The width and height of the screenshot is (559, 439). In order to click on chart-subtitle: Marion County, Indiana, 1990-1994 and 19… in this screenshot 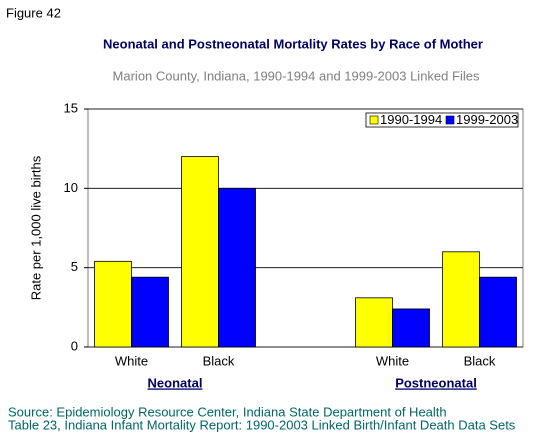, I will do `click(296, 75)`.